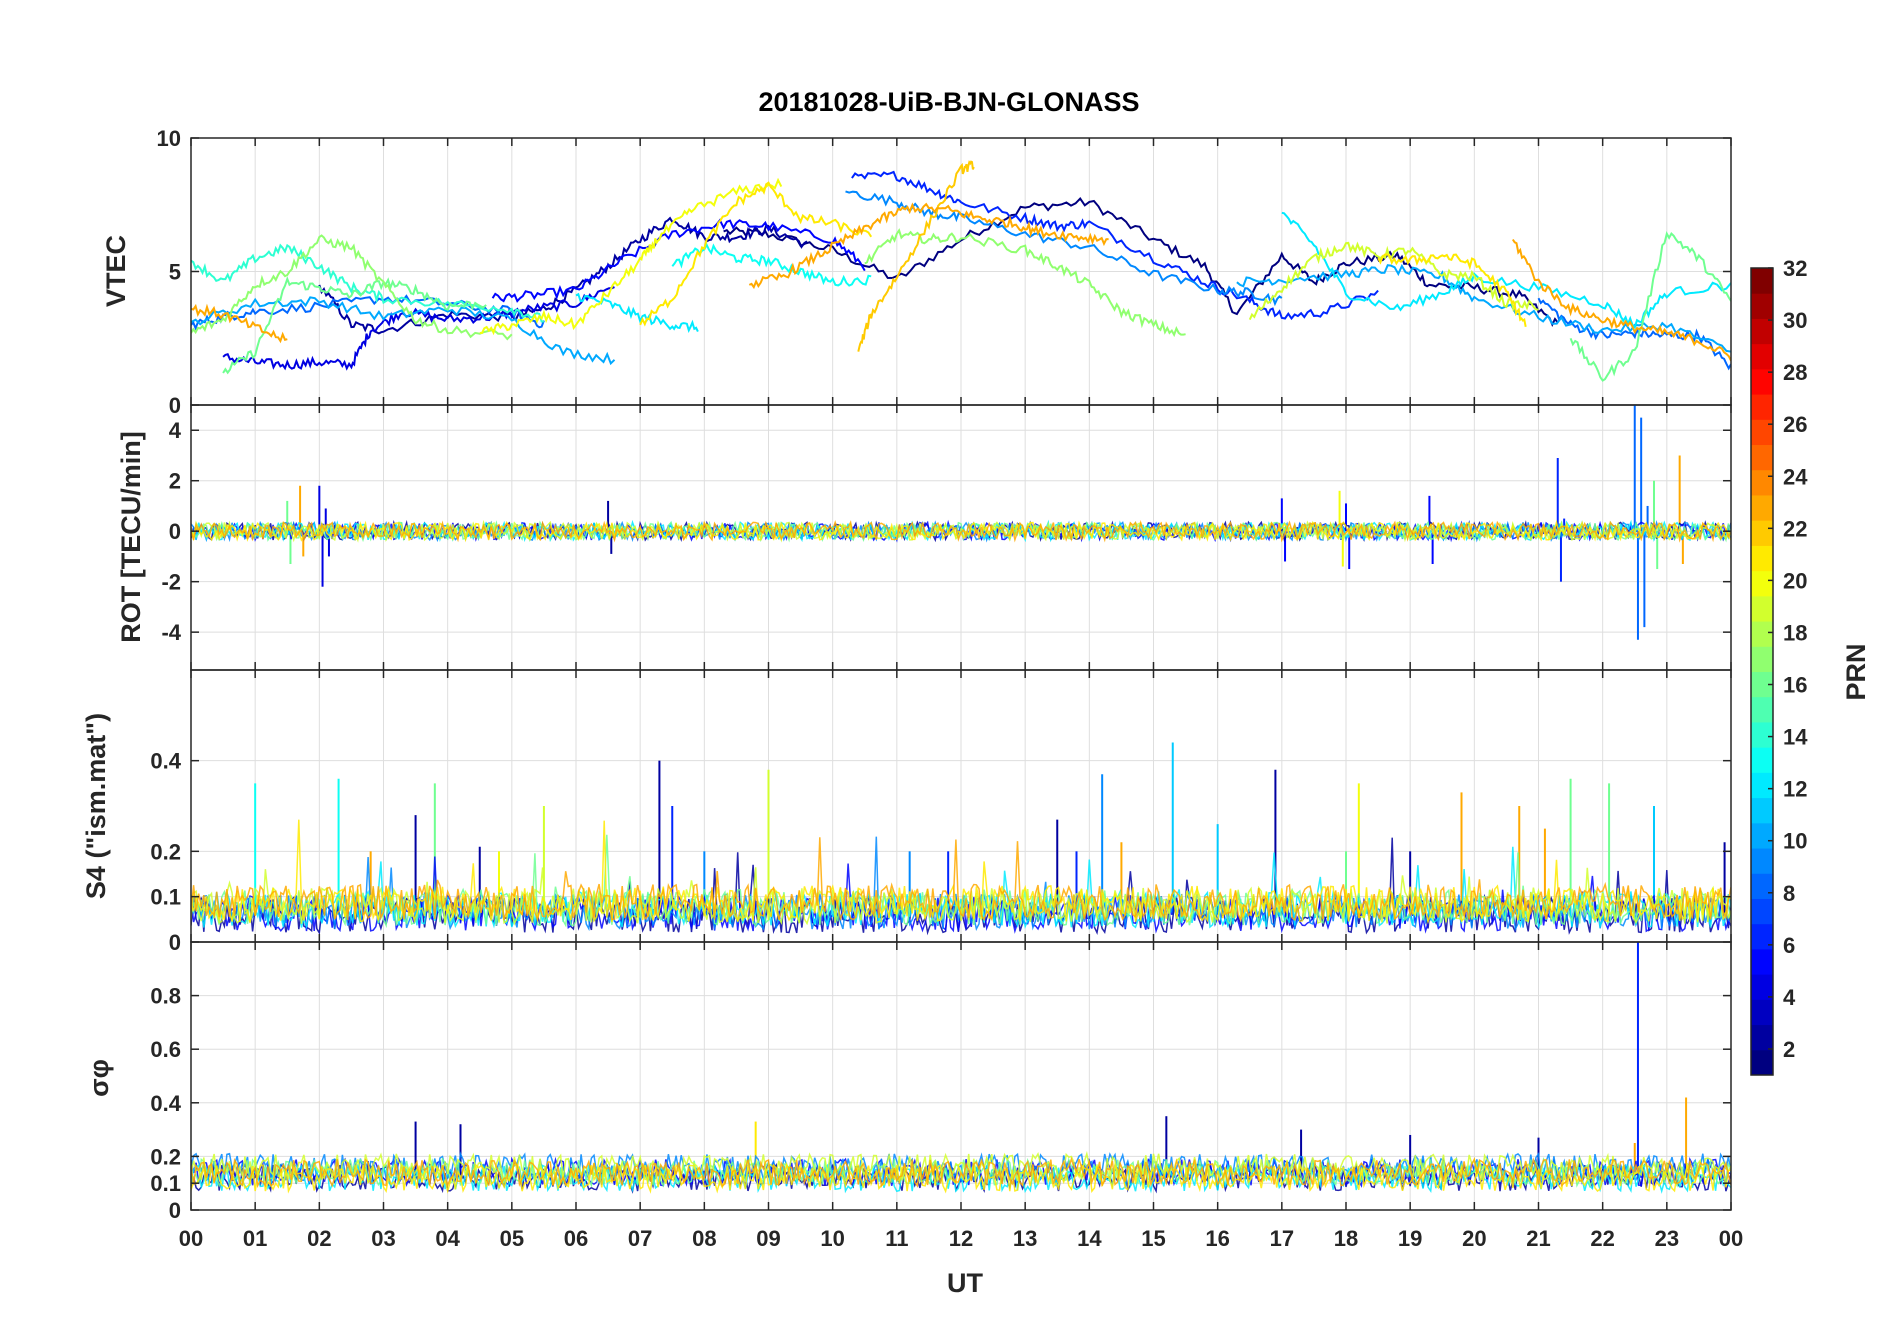 Image resolution: width=1902 pixels, height=1330 pixels. Describe the element at coordinates (1795, 372) in the screenshot. I see `colorbar-tick-label: 28` at that location.